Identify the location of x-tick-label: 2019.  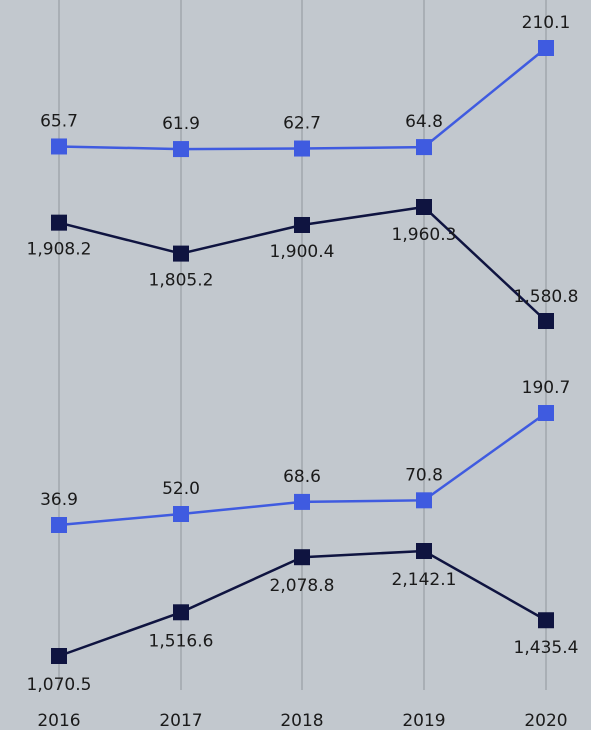
(423, 720).